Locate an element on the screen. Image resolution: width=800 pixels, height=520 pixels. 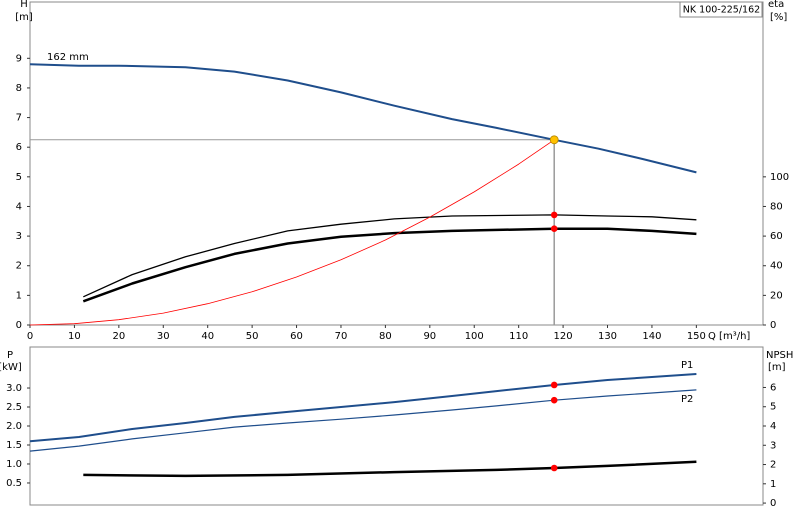
y-tick-label: 2 is located at coordinates (19, 266).